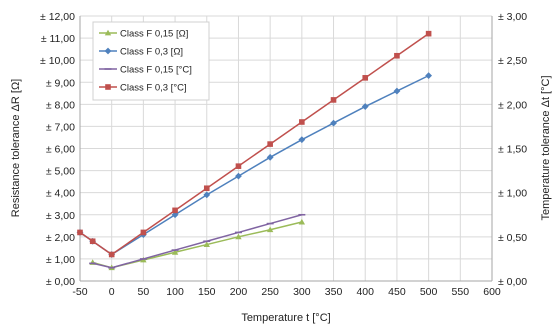 This screenshot has height=325, width=558. I want to click on x-tick-label: 50, so click(144, 292).